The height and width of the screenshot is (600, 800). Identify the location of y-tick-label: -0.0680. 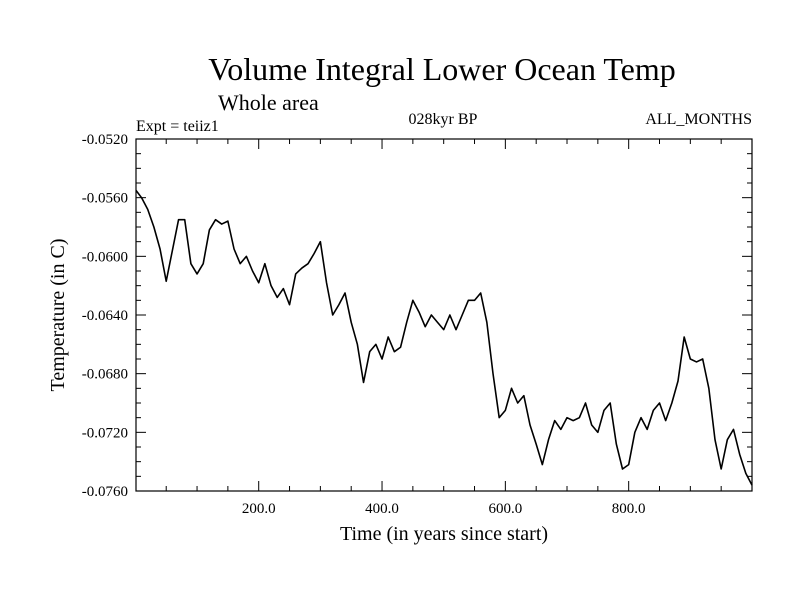
(105, 375).